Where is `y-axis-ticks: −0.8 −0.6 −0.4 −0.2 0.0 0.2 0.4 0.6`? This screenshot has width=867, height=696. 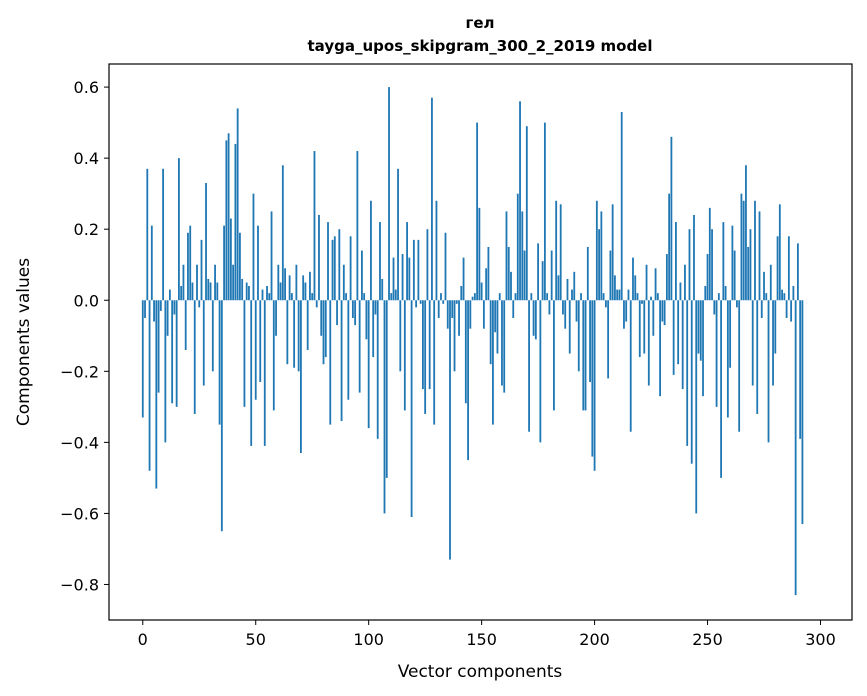
y-axis-ticks: −0.8 −0.6 −0.4 −0.2 0.0 0.2 0.4 0.6 is located at coordinates (84, 336).